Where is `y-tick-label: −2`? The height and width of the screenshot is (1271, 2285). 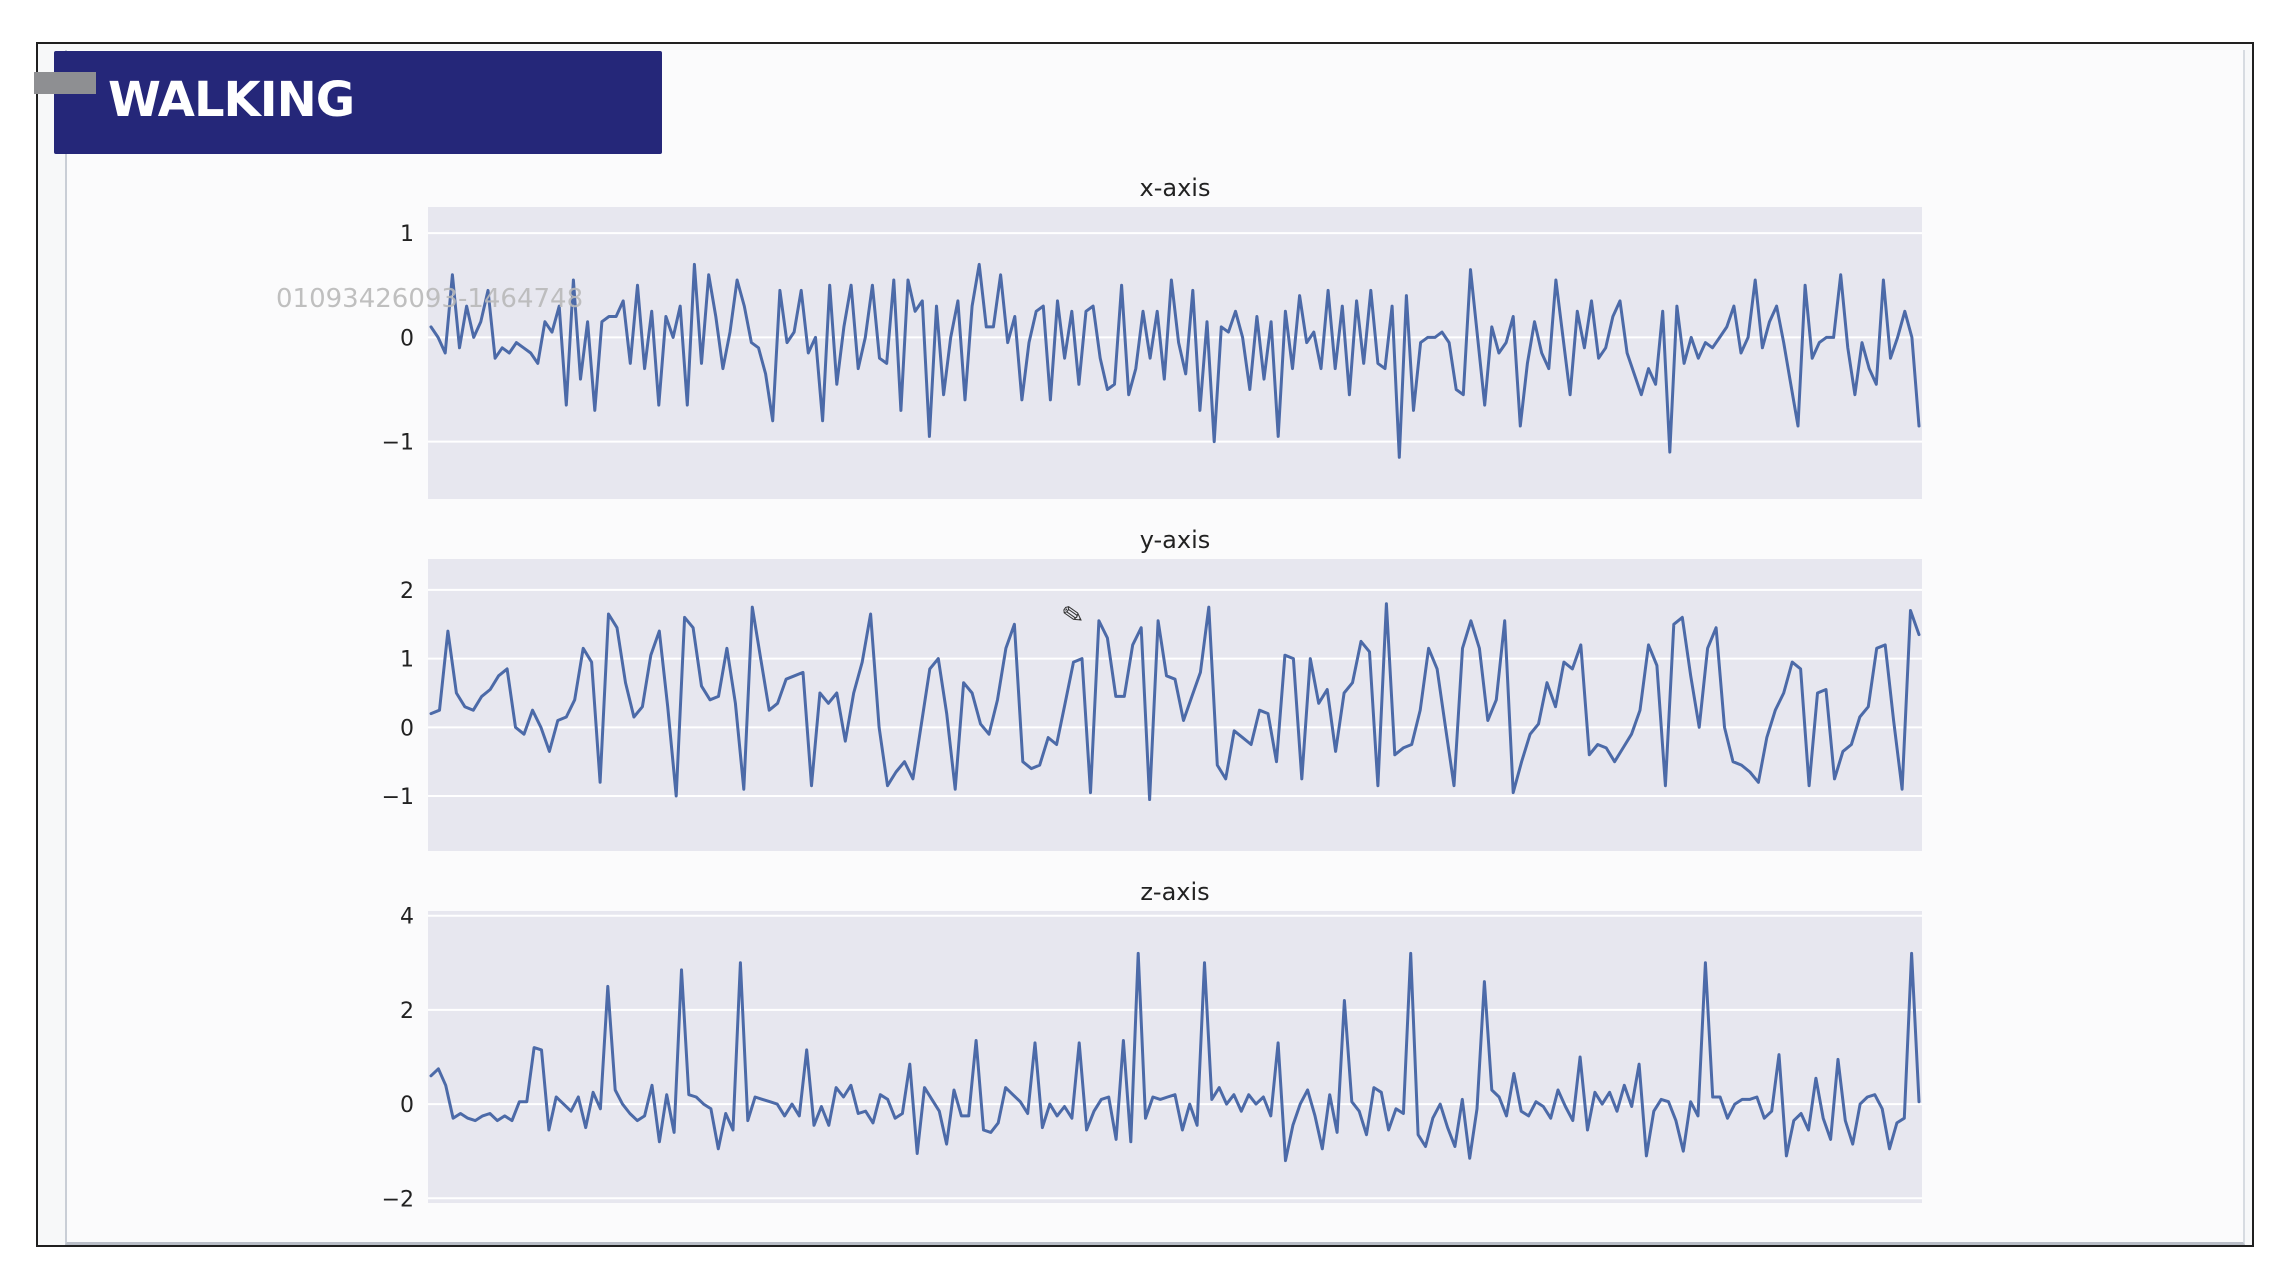
y-tick-label: −2 is located at coordinates (398, 1199).